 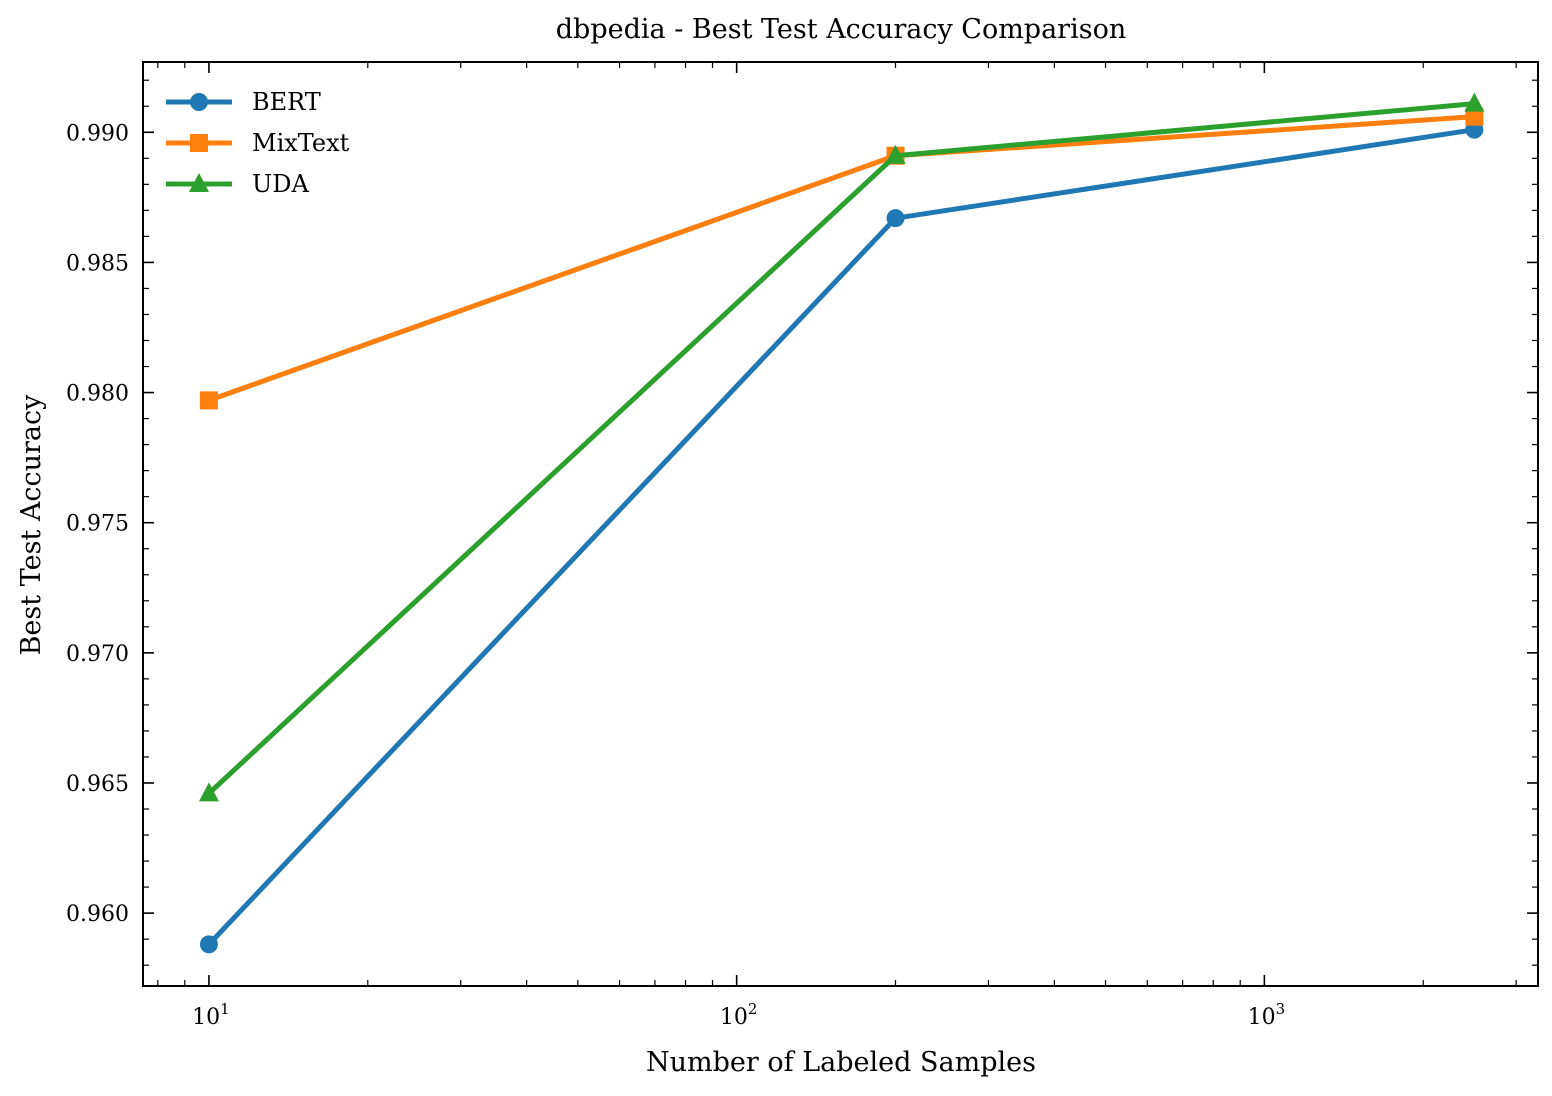 I want to click on y-tick-label: 0.960, so click(x=97, y=914).